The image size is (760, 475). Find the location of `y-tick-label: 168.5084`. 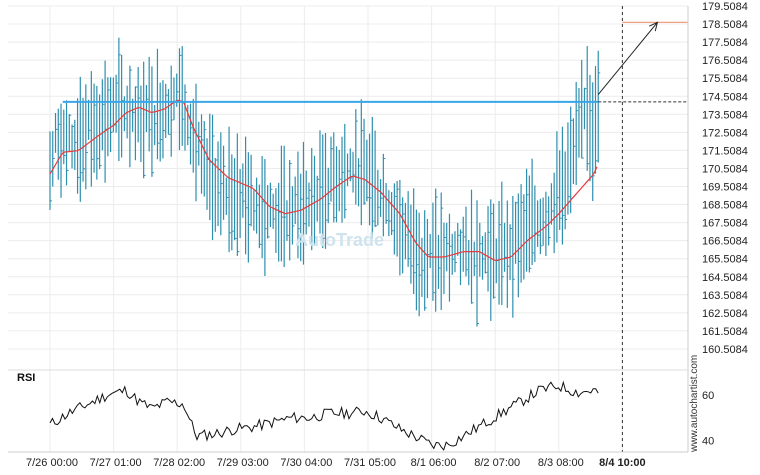

y-tick-label: 168.5084 is located at coordinates (725, 206).